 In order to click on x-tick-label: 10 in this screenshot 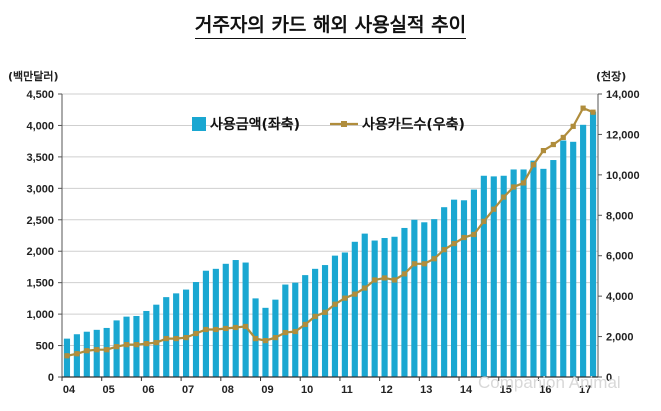, I will do `click(307, 390)`.